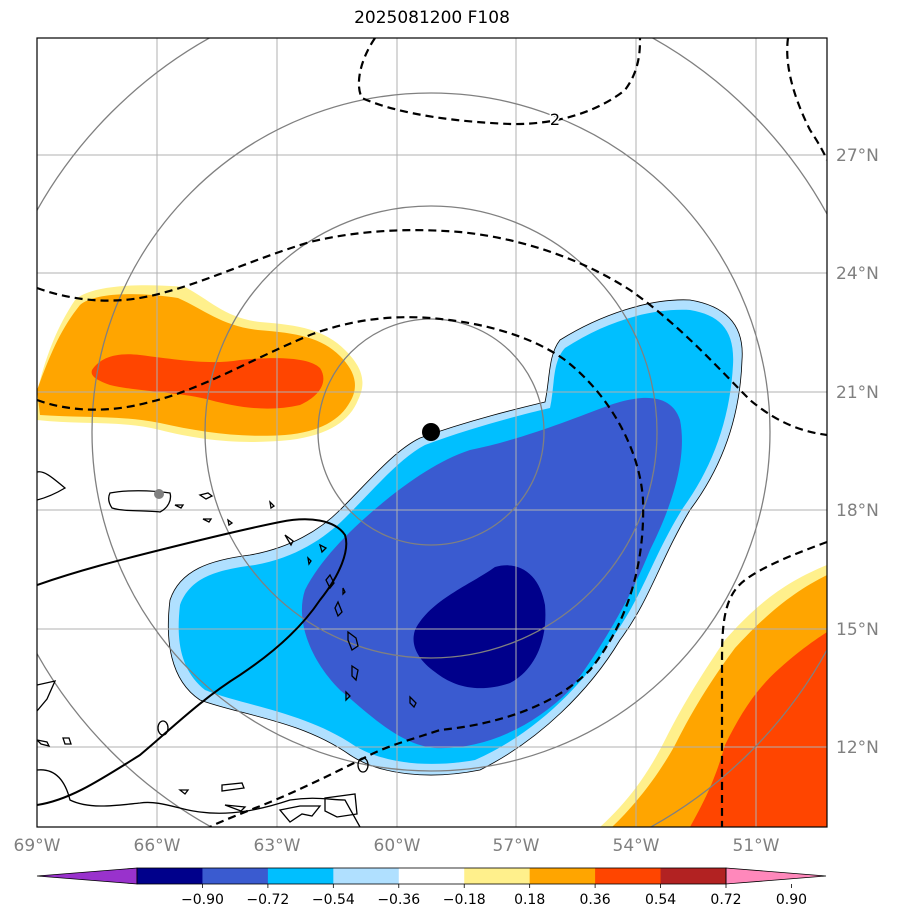 The width and height of the screenshot is (897, 924). What do you see at coordinates (758, 729) in the screenshot?
I see `anomaly-fill-orangered-se` at bounding box center [758, 729].